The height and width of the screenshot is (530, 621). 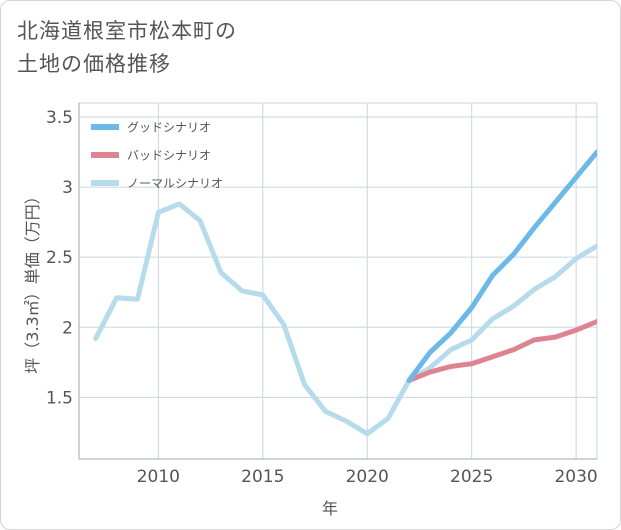 What do you see at coordinates (94, 64) in the screenshot?
I see `chart-title-line-2: 土地の価格推移` at bounding box center [94, 64].